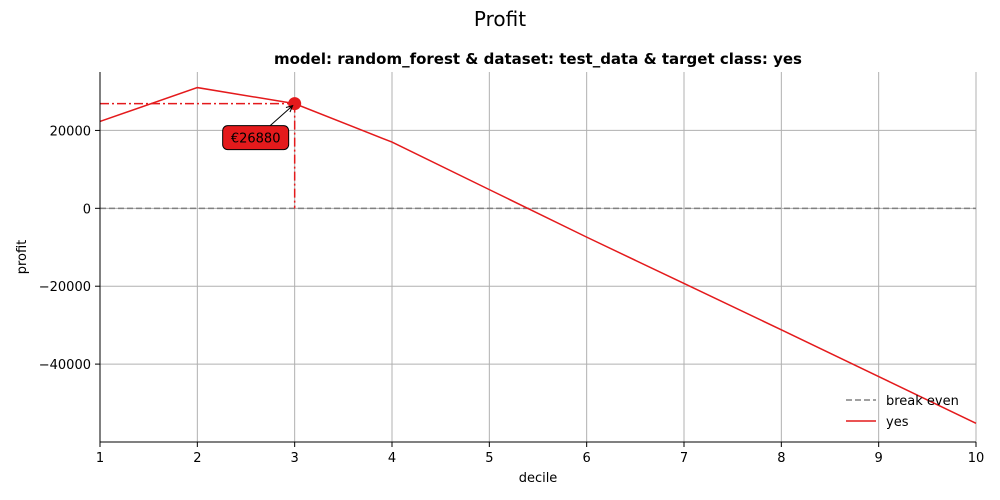  What do you see at coordinates (22, 257) in the screenshot?
I see `y-axis-label: profit` at bounding box center [22, 257].